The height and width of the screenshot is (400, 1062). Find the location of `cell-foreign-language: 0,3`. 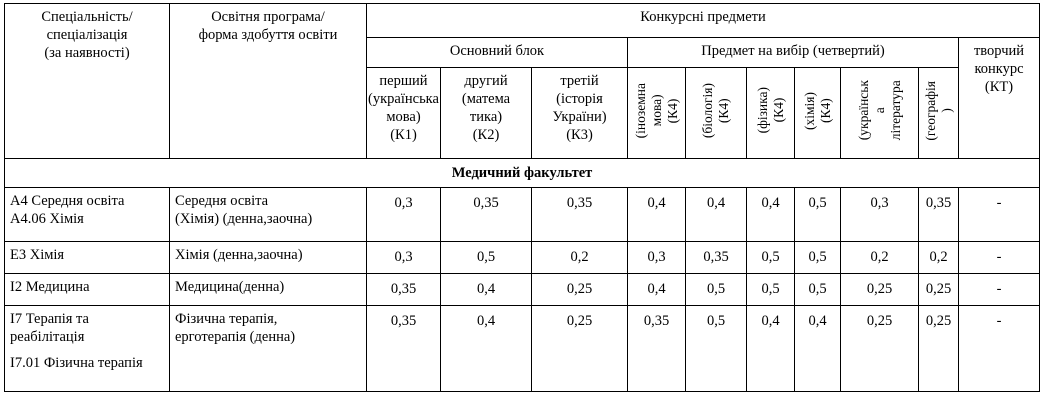

cell-foreign-language: 0,3 is located at coordinates (656, 257).